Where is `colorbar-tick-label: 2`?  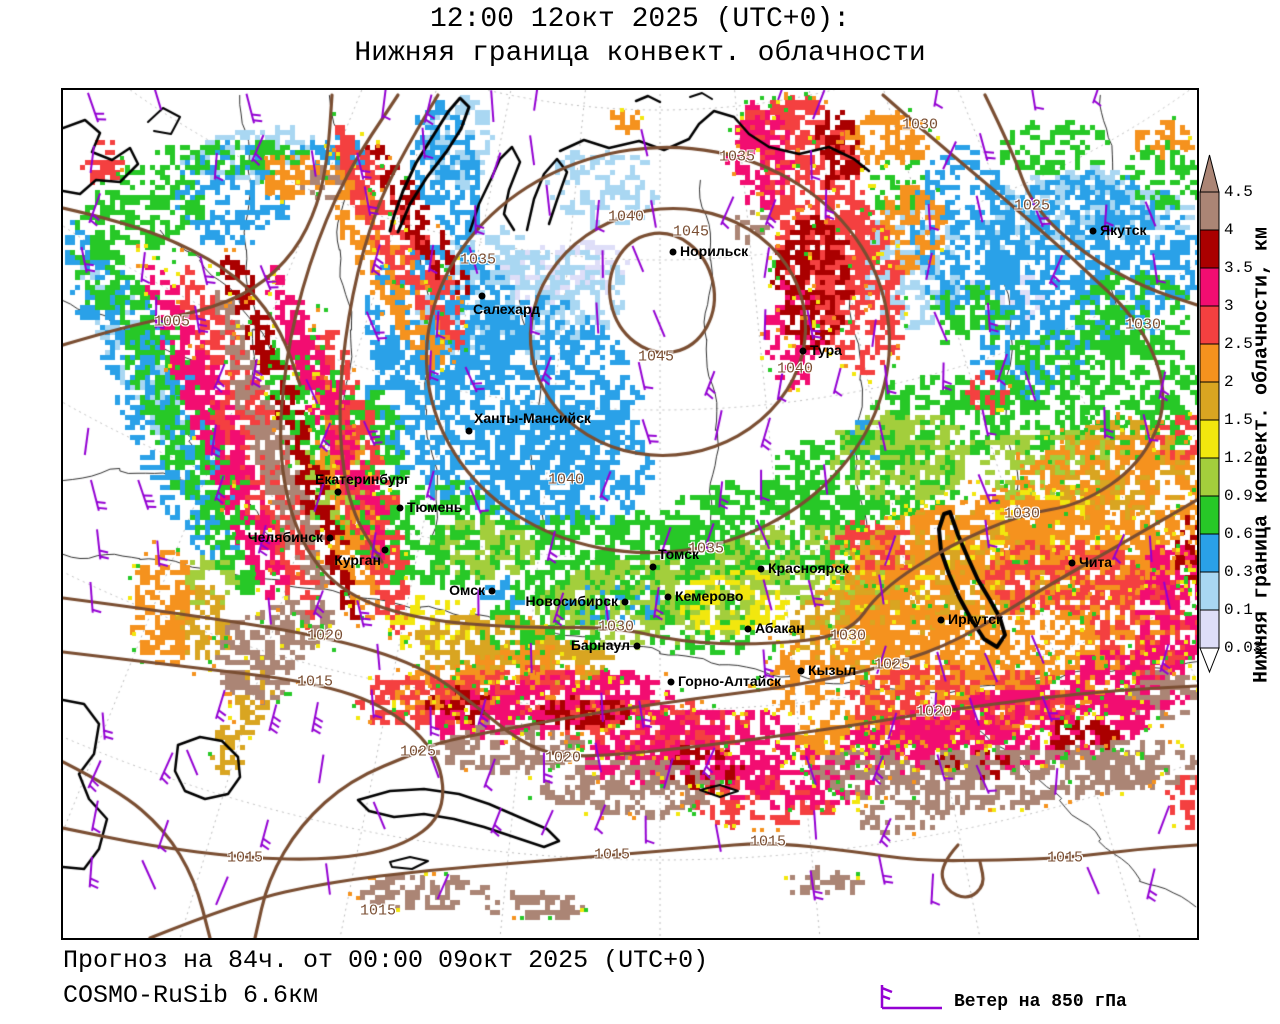 colorbar-tick-label: 2 is located at coordinates (1229, 382).